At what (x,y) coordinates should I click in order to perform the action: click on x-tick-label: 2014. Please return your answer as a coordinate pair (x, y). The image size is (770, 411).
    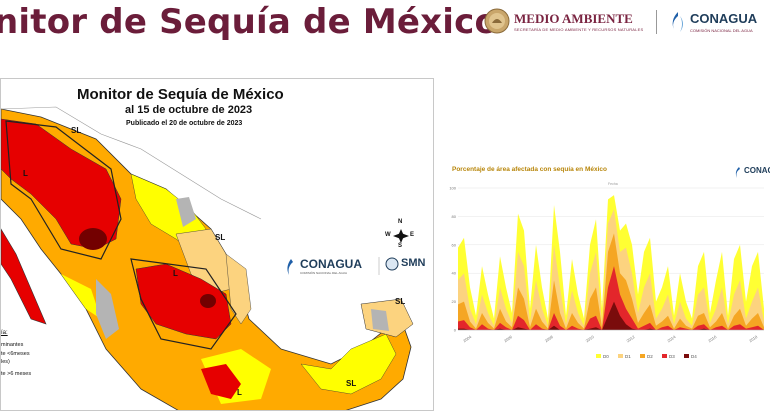
    Looking at the image, I should click on (671, 339).